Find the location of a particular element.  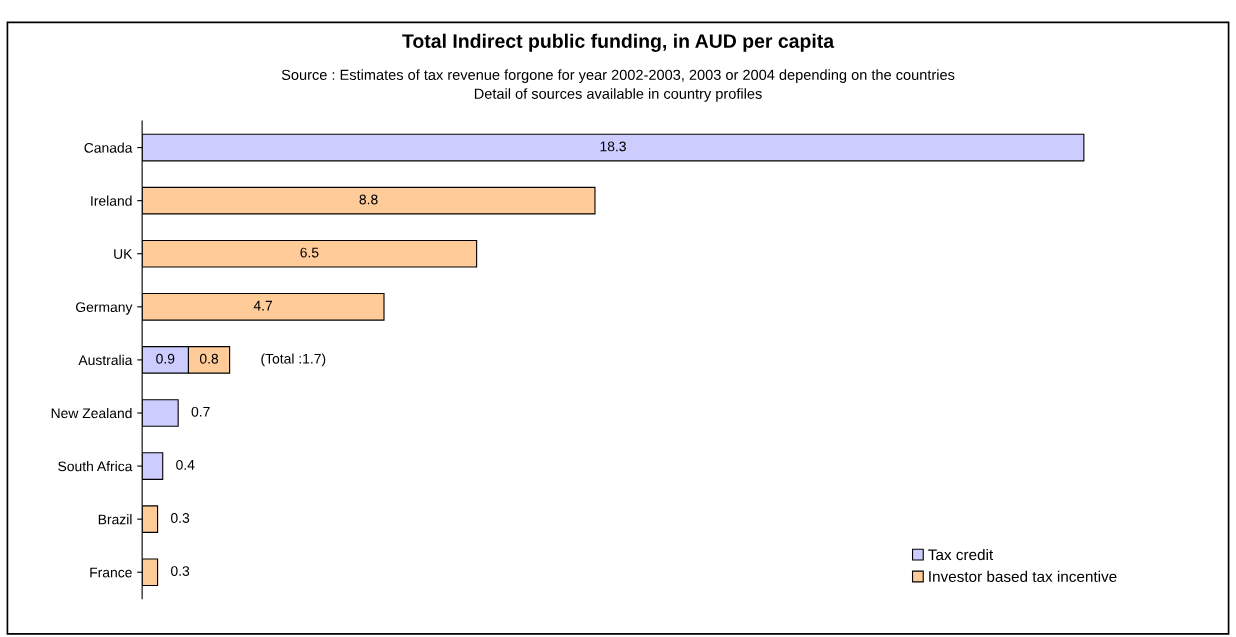

y-tick-label: Ireland is located at coordinates (111, 200).